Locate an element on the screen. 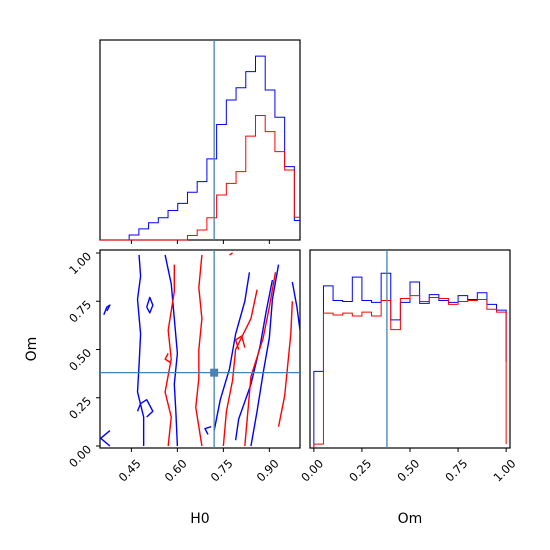  h0-axis-label: H0 is located at coordinates (199, 519).